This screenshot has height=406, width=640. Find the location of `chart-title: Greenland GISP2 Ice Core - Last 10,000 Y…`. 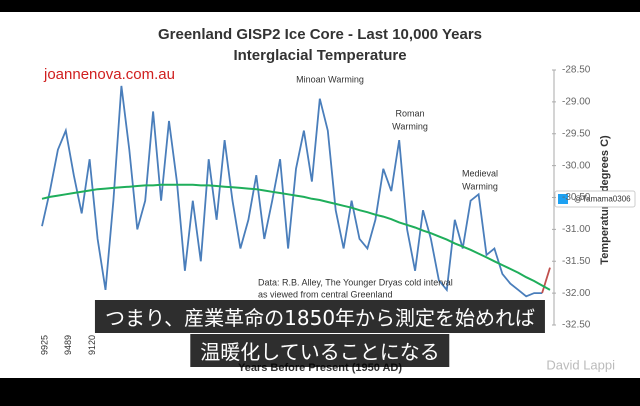

chart-title: Greenland GISP2 Ice Core - Last 10,000 Y… is located at coordinates (320, 34).